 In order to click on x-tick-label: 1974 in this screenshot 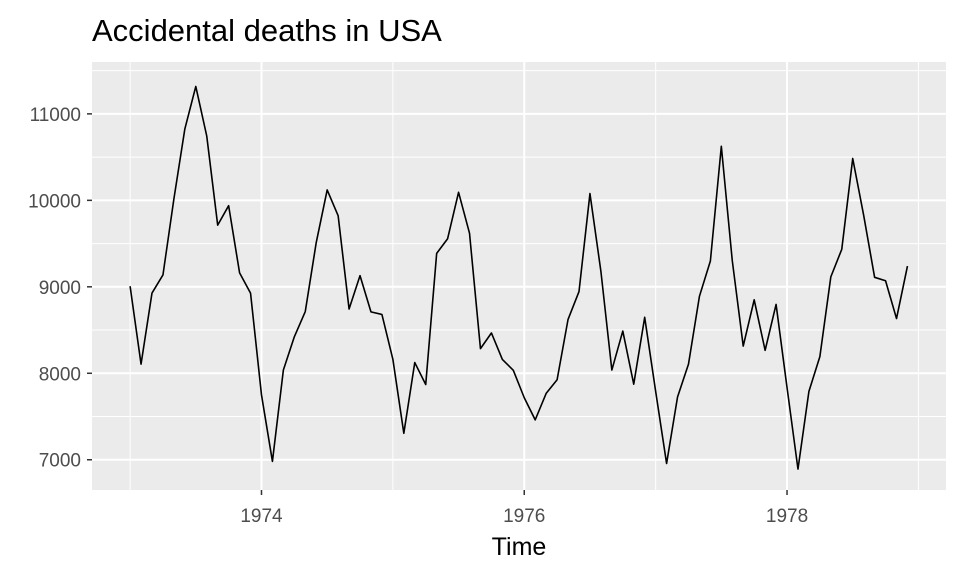, I will do `click(261, 516)`.